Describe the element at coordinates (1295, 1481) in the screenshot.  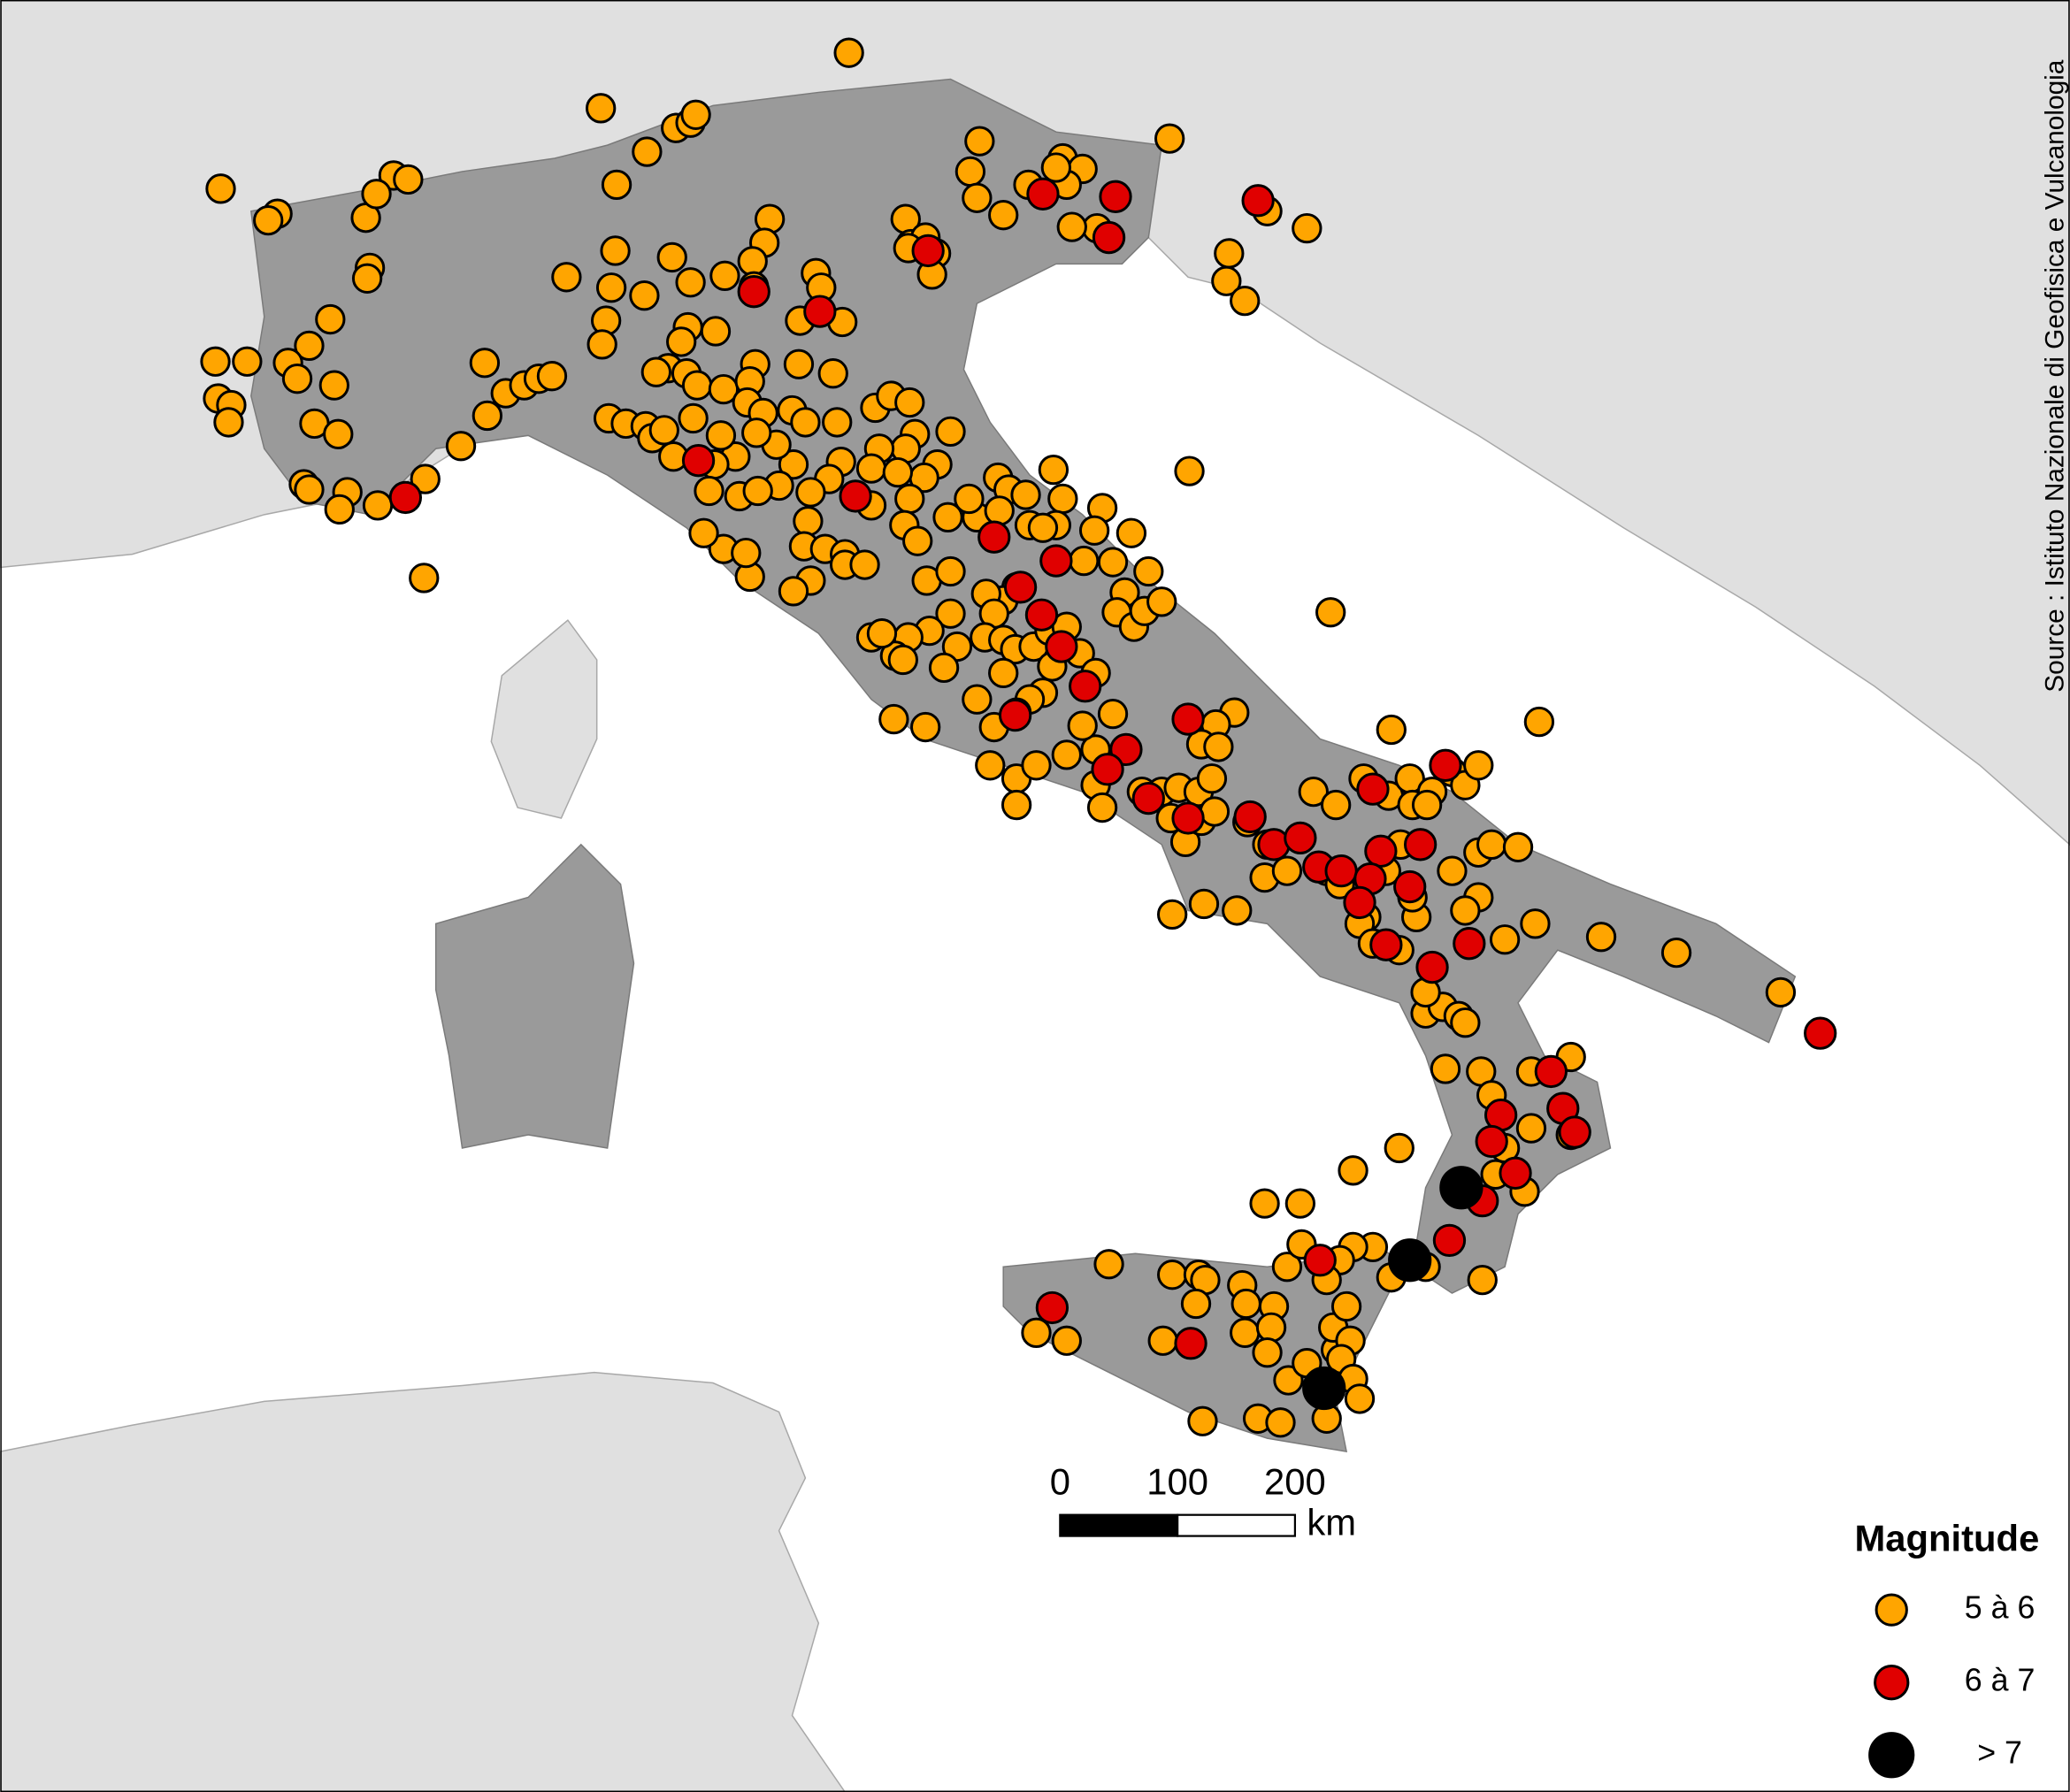
I see `scale-label: 200` at that location.